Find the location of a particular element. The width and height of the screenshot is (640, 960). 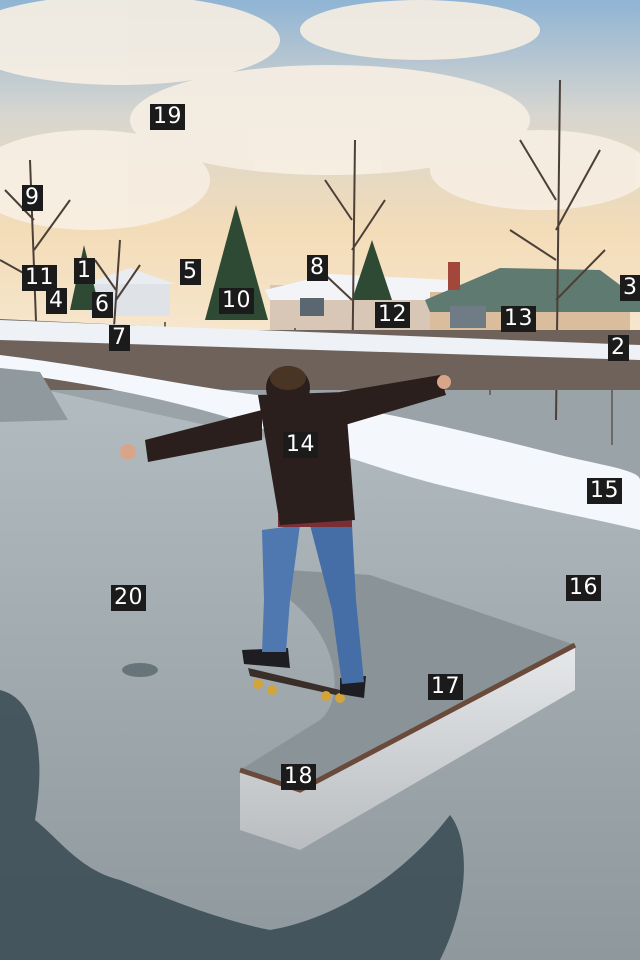

marker-15: 15 is located at coordinates (604, 491).